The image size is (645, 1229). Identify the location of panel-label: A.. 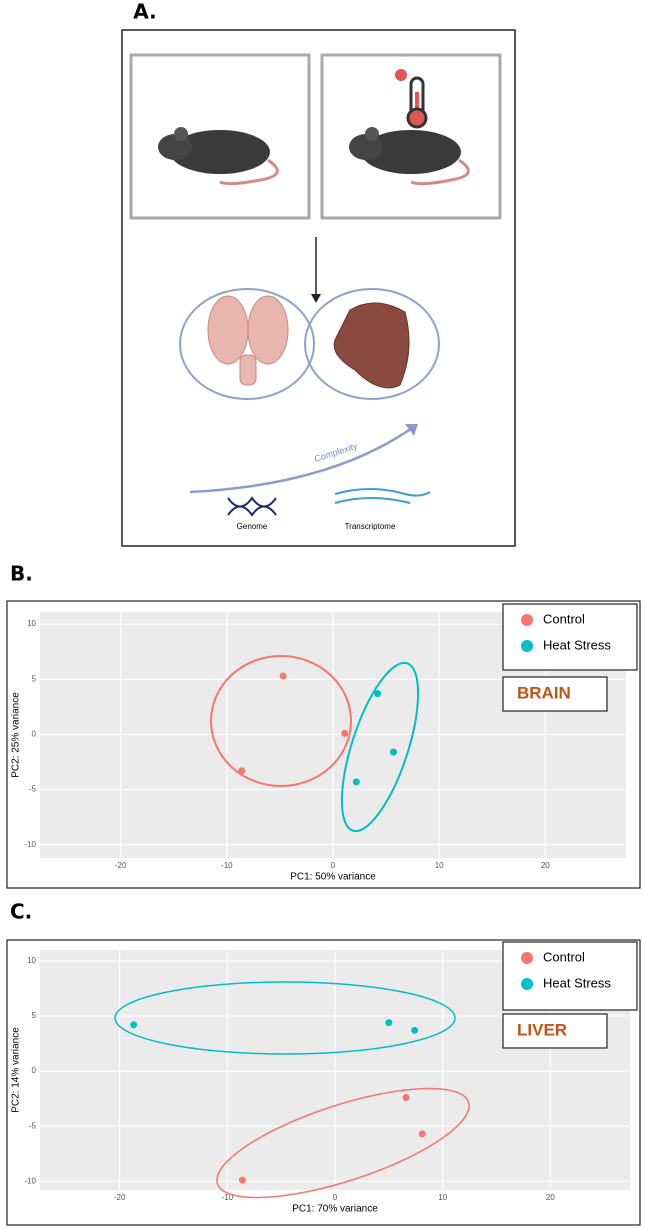
(144, 12).